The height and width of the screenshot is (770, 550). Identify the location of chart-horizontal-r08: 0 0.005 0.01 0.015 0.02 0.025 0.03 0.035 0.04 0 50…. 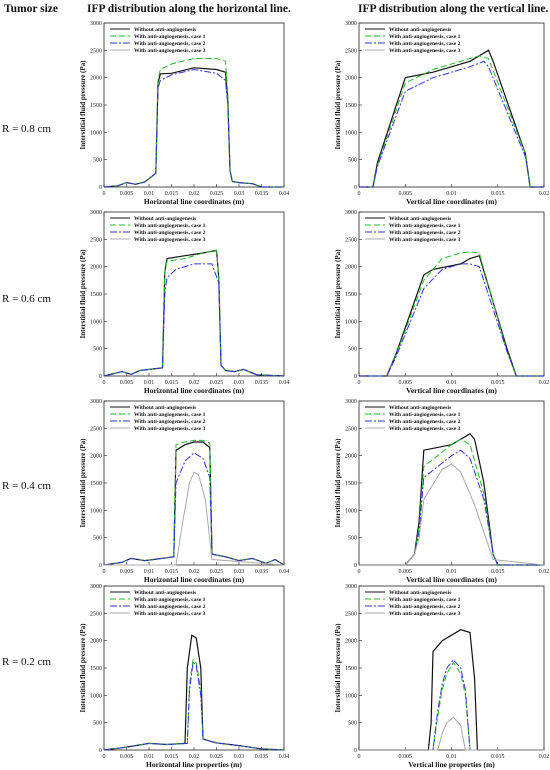
(185, 113).